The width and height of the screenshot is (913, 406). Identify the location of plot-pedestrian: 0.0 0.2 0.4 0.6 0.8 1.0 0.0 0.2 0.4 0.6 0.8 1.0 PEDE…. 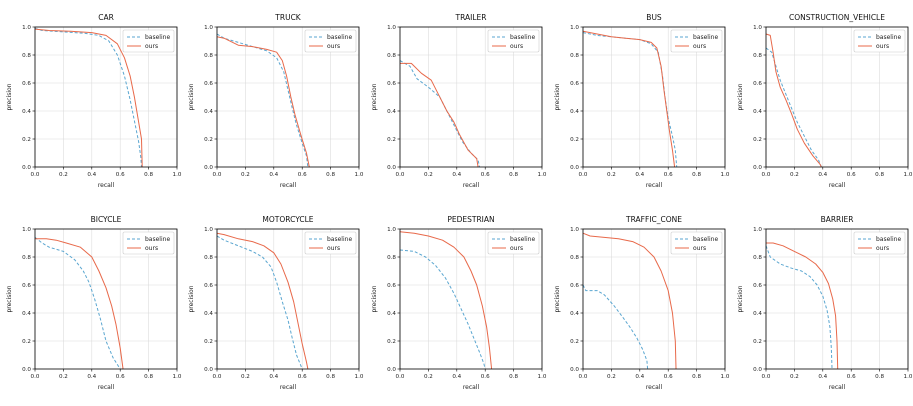
(459, 303).